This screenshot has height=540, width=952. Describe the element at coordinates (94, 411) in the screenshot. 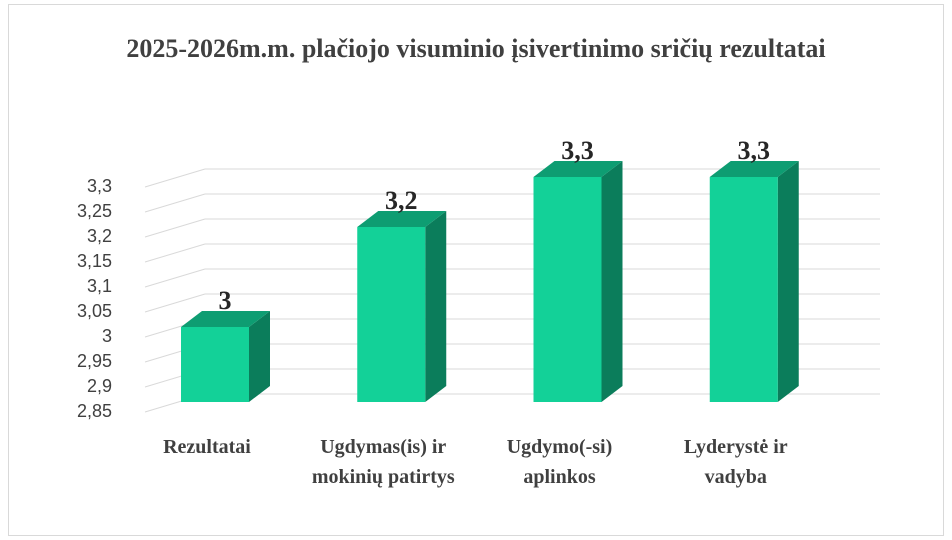

I see `y-tick-label: 2,85` at that location.